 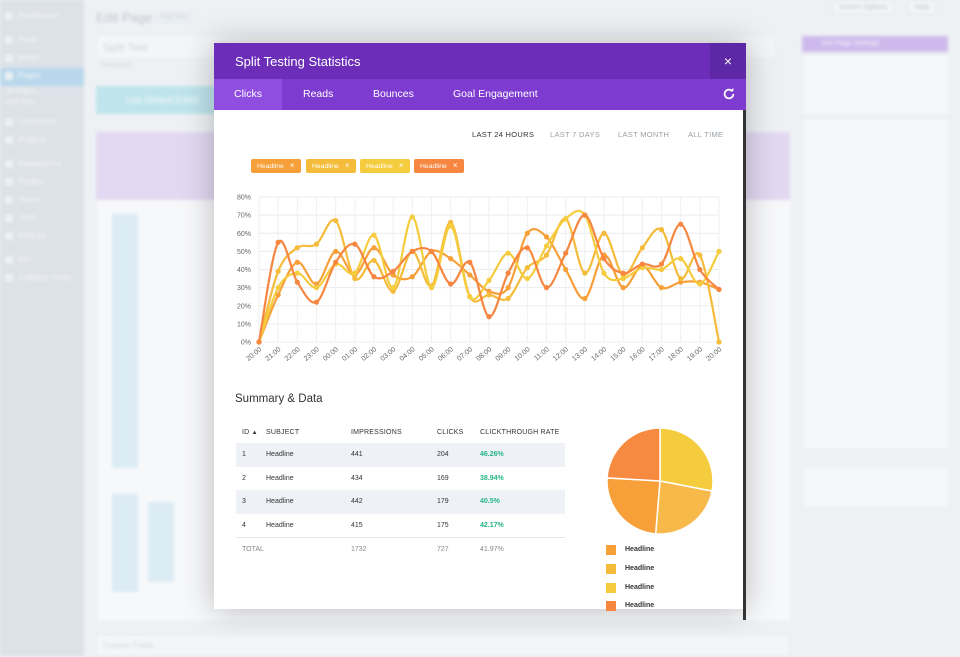 I want to click on sidebar-item-tools: Tools, so click(x=42, y=219).